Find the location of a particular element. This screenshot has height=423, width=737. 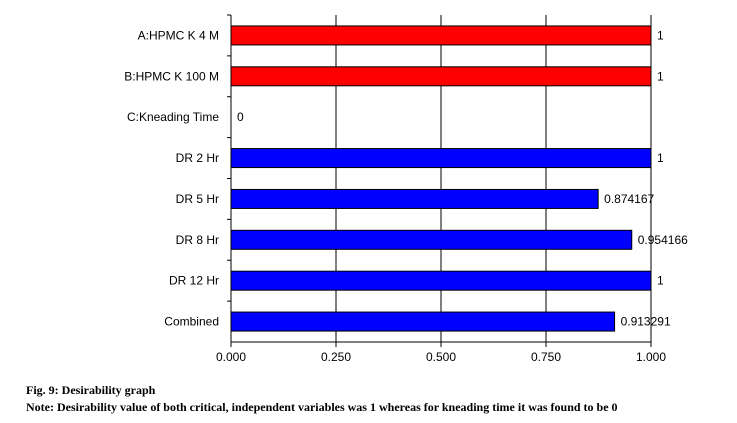

x-tick-label: 1.000 is located at coordinates (651, 357).